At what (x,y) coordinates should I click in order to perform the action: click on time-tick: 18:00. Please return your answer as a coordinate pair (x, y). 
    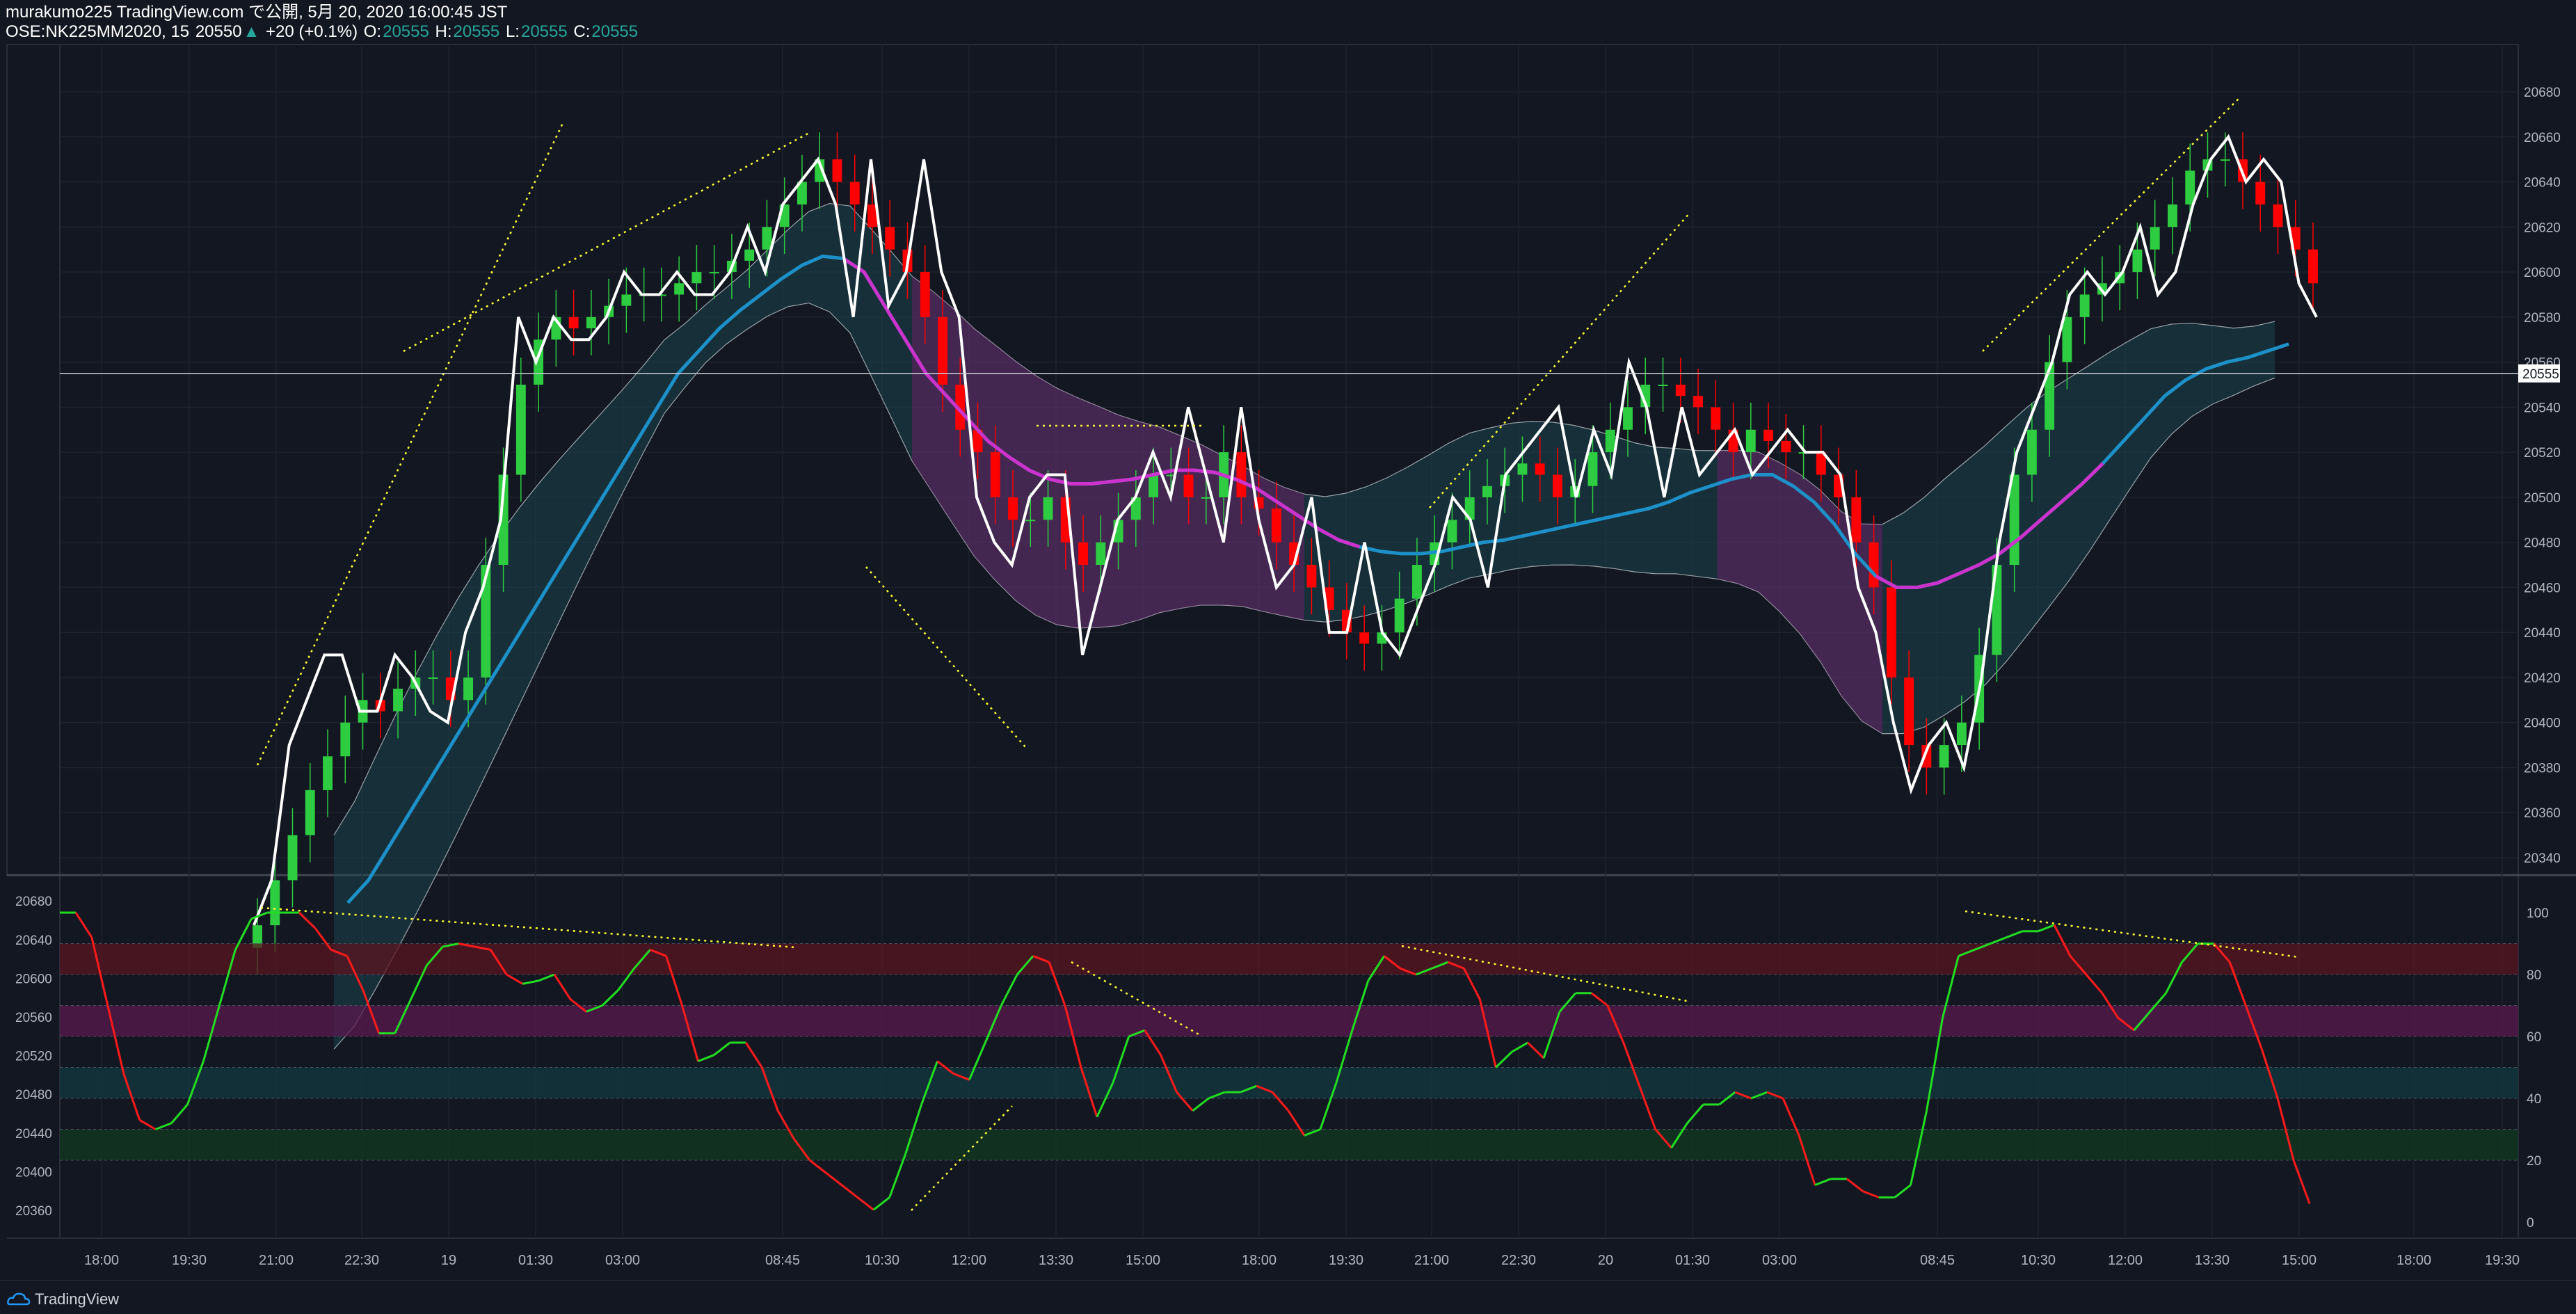
    Looking at the image, I should click on (1259, 1260).